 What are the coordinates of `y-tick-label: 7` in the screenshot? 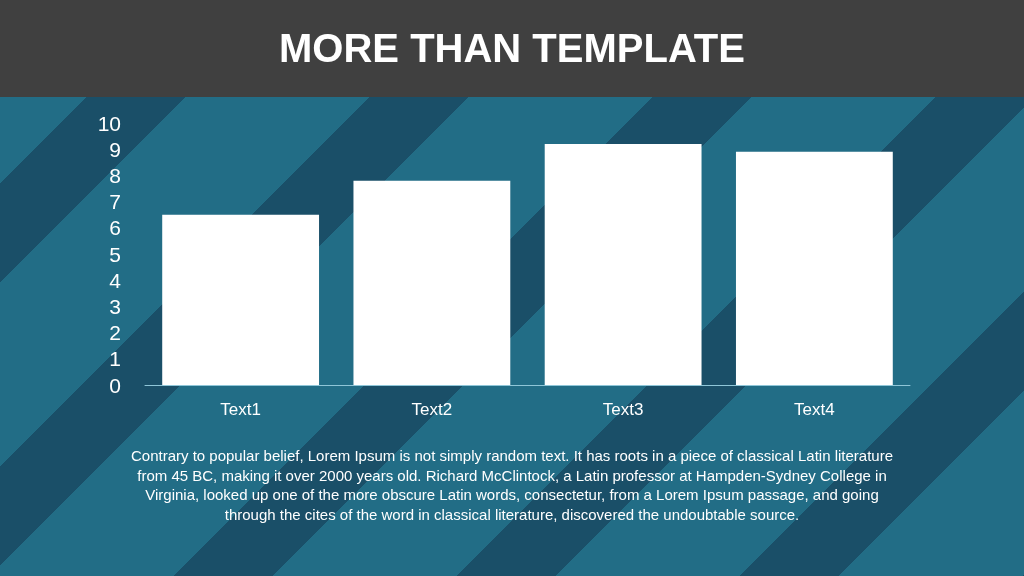 It's located at (115, 202).